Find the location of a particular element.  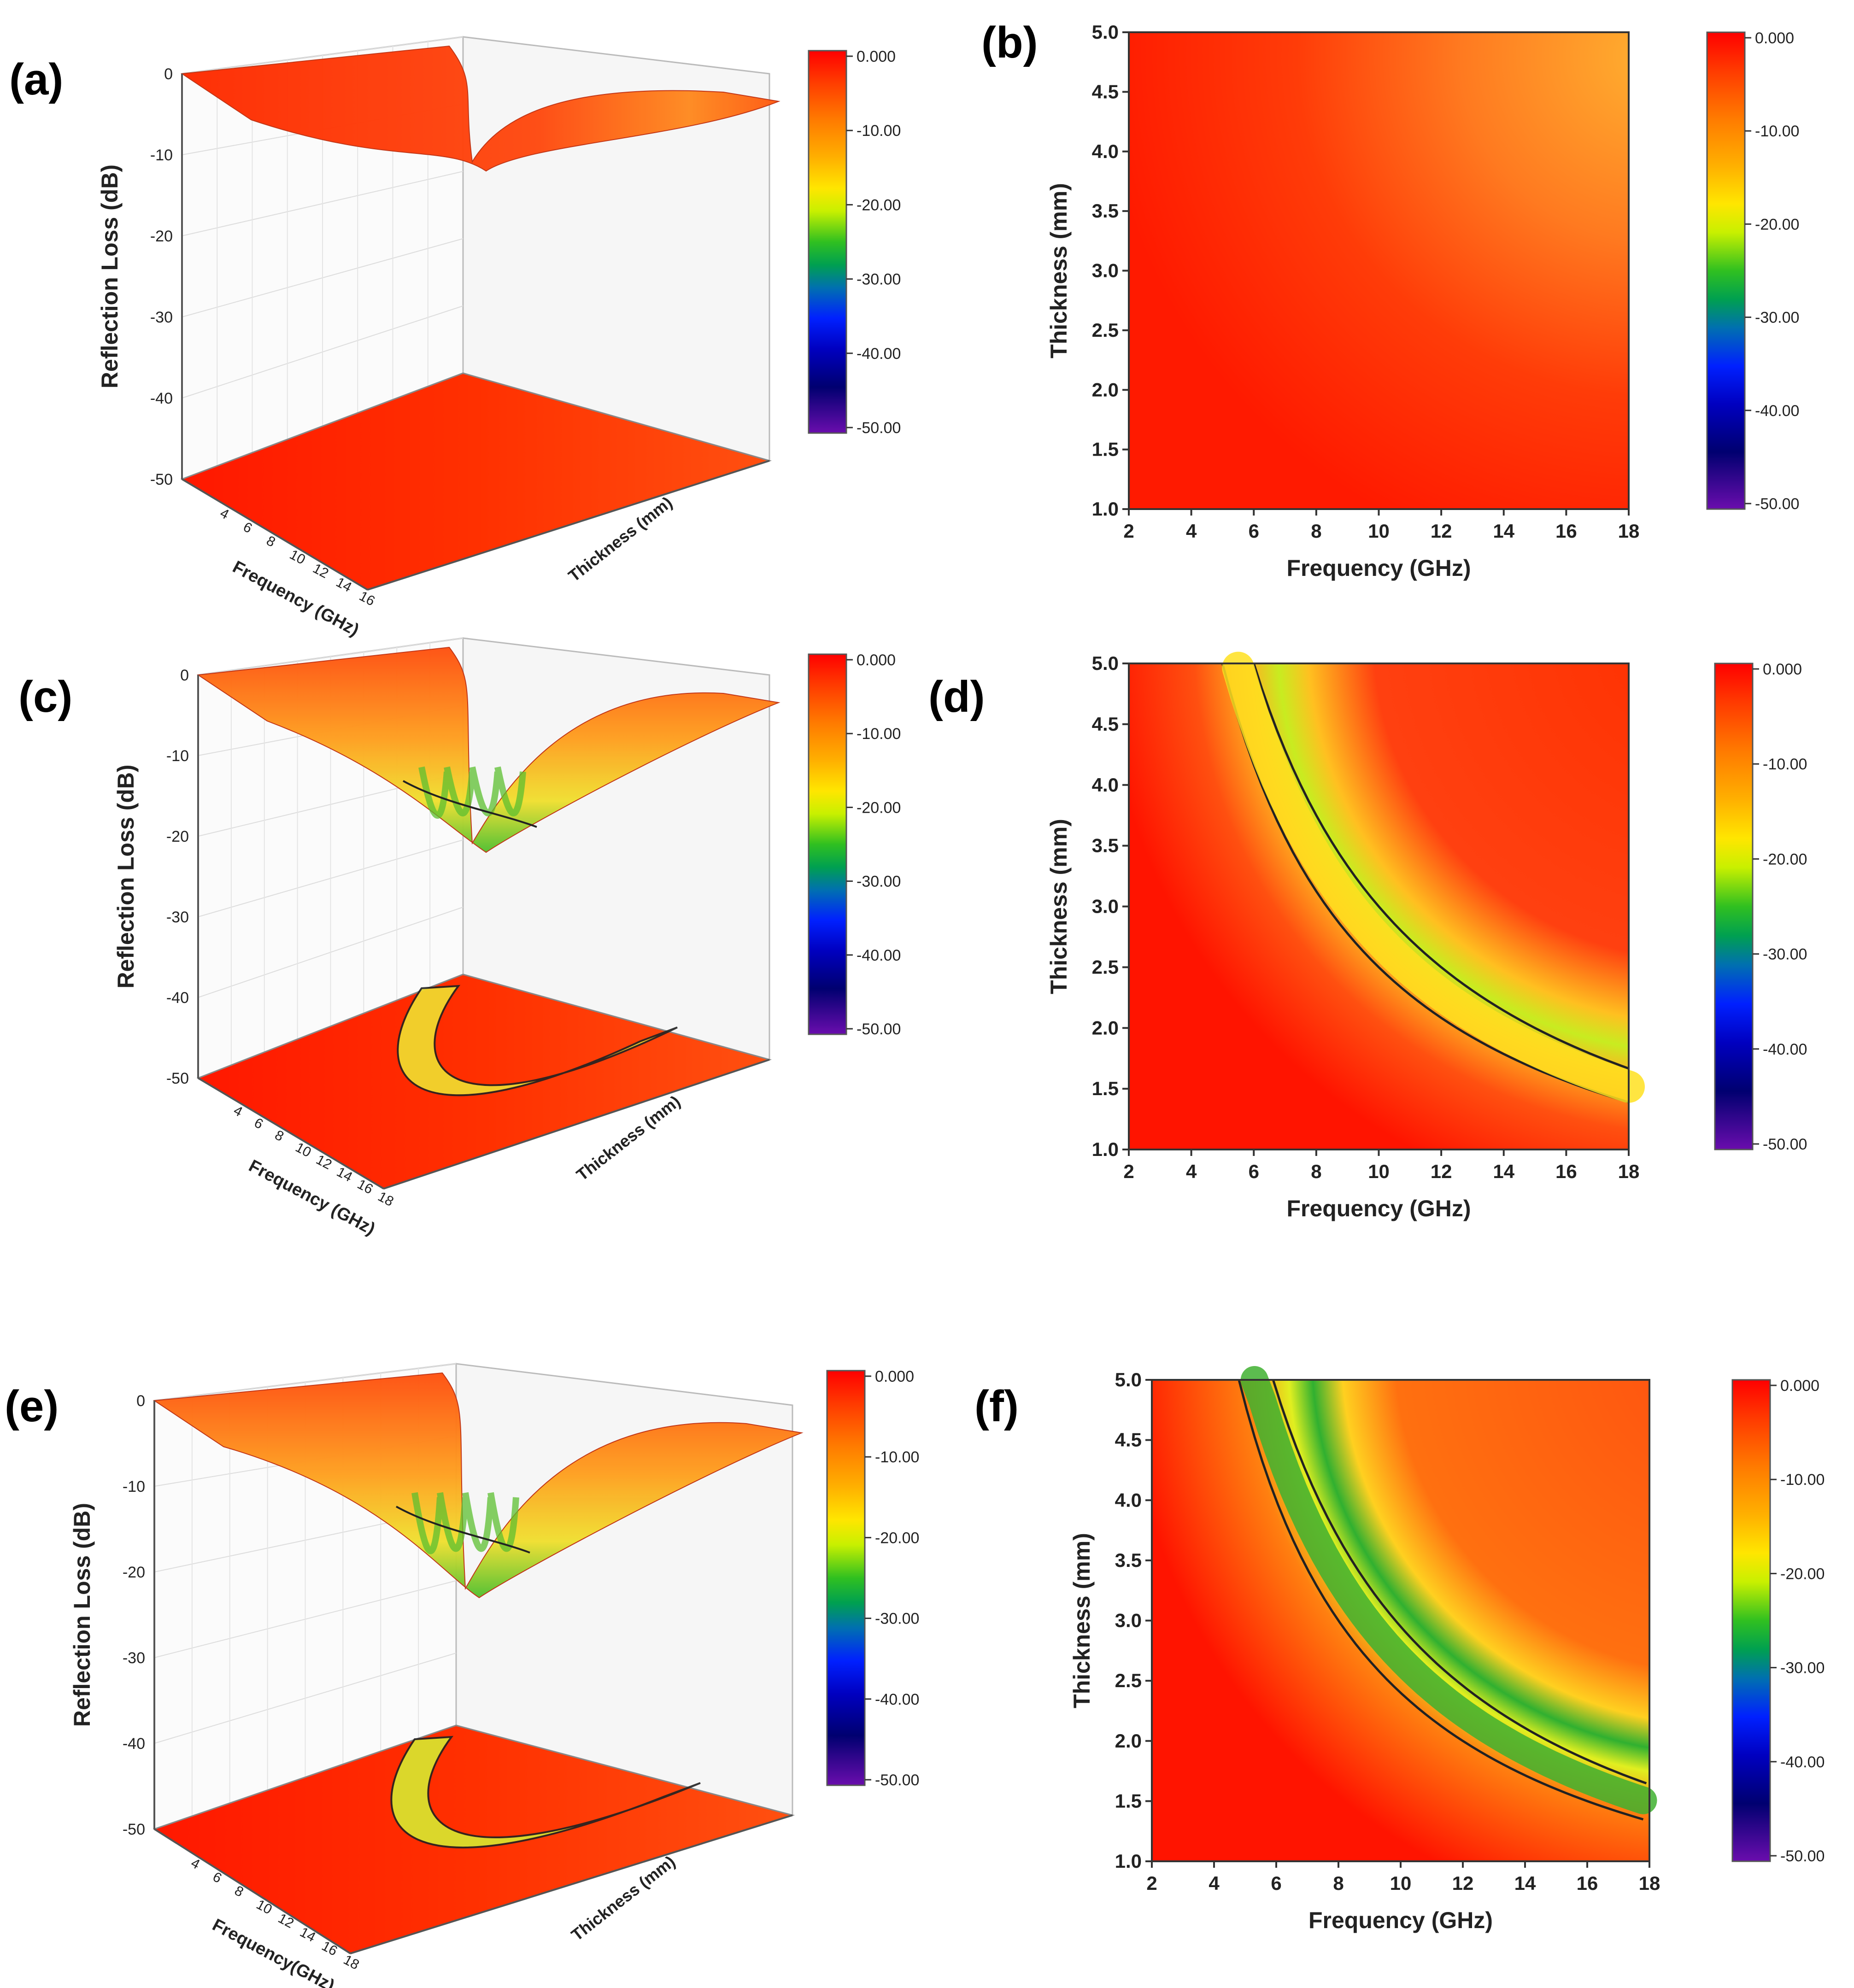

colorbar-a: 0.000 -10.00 -20.00 -30.00 -40.00 -50.00 is located at coordinates (854, 243).